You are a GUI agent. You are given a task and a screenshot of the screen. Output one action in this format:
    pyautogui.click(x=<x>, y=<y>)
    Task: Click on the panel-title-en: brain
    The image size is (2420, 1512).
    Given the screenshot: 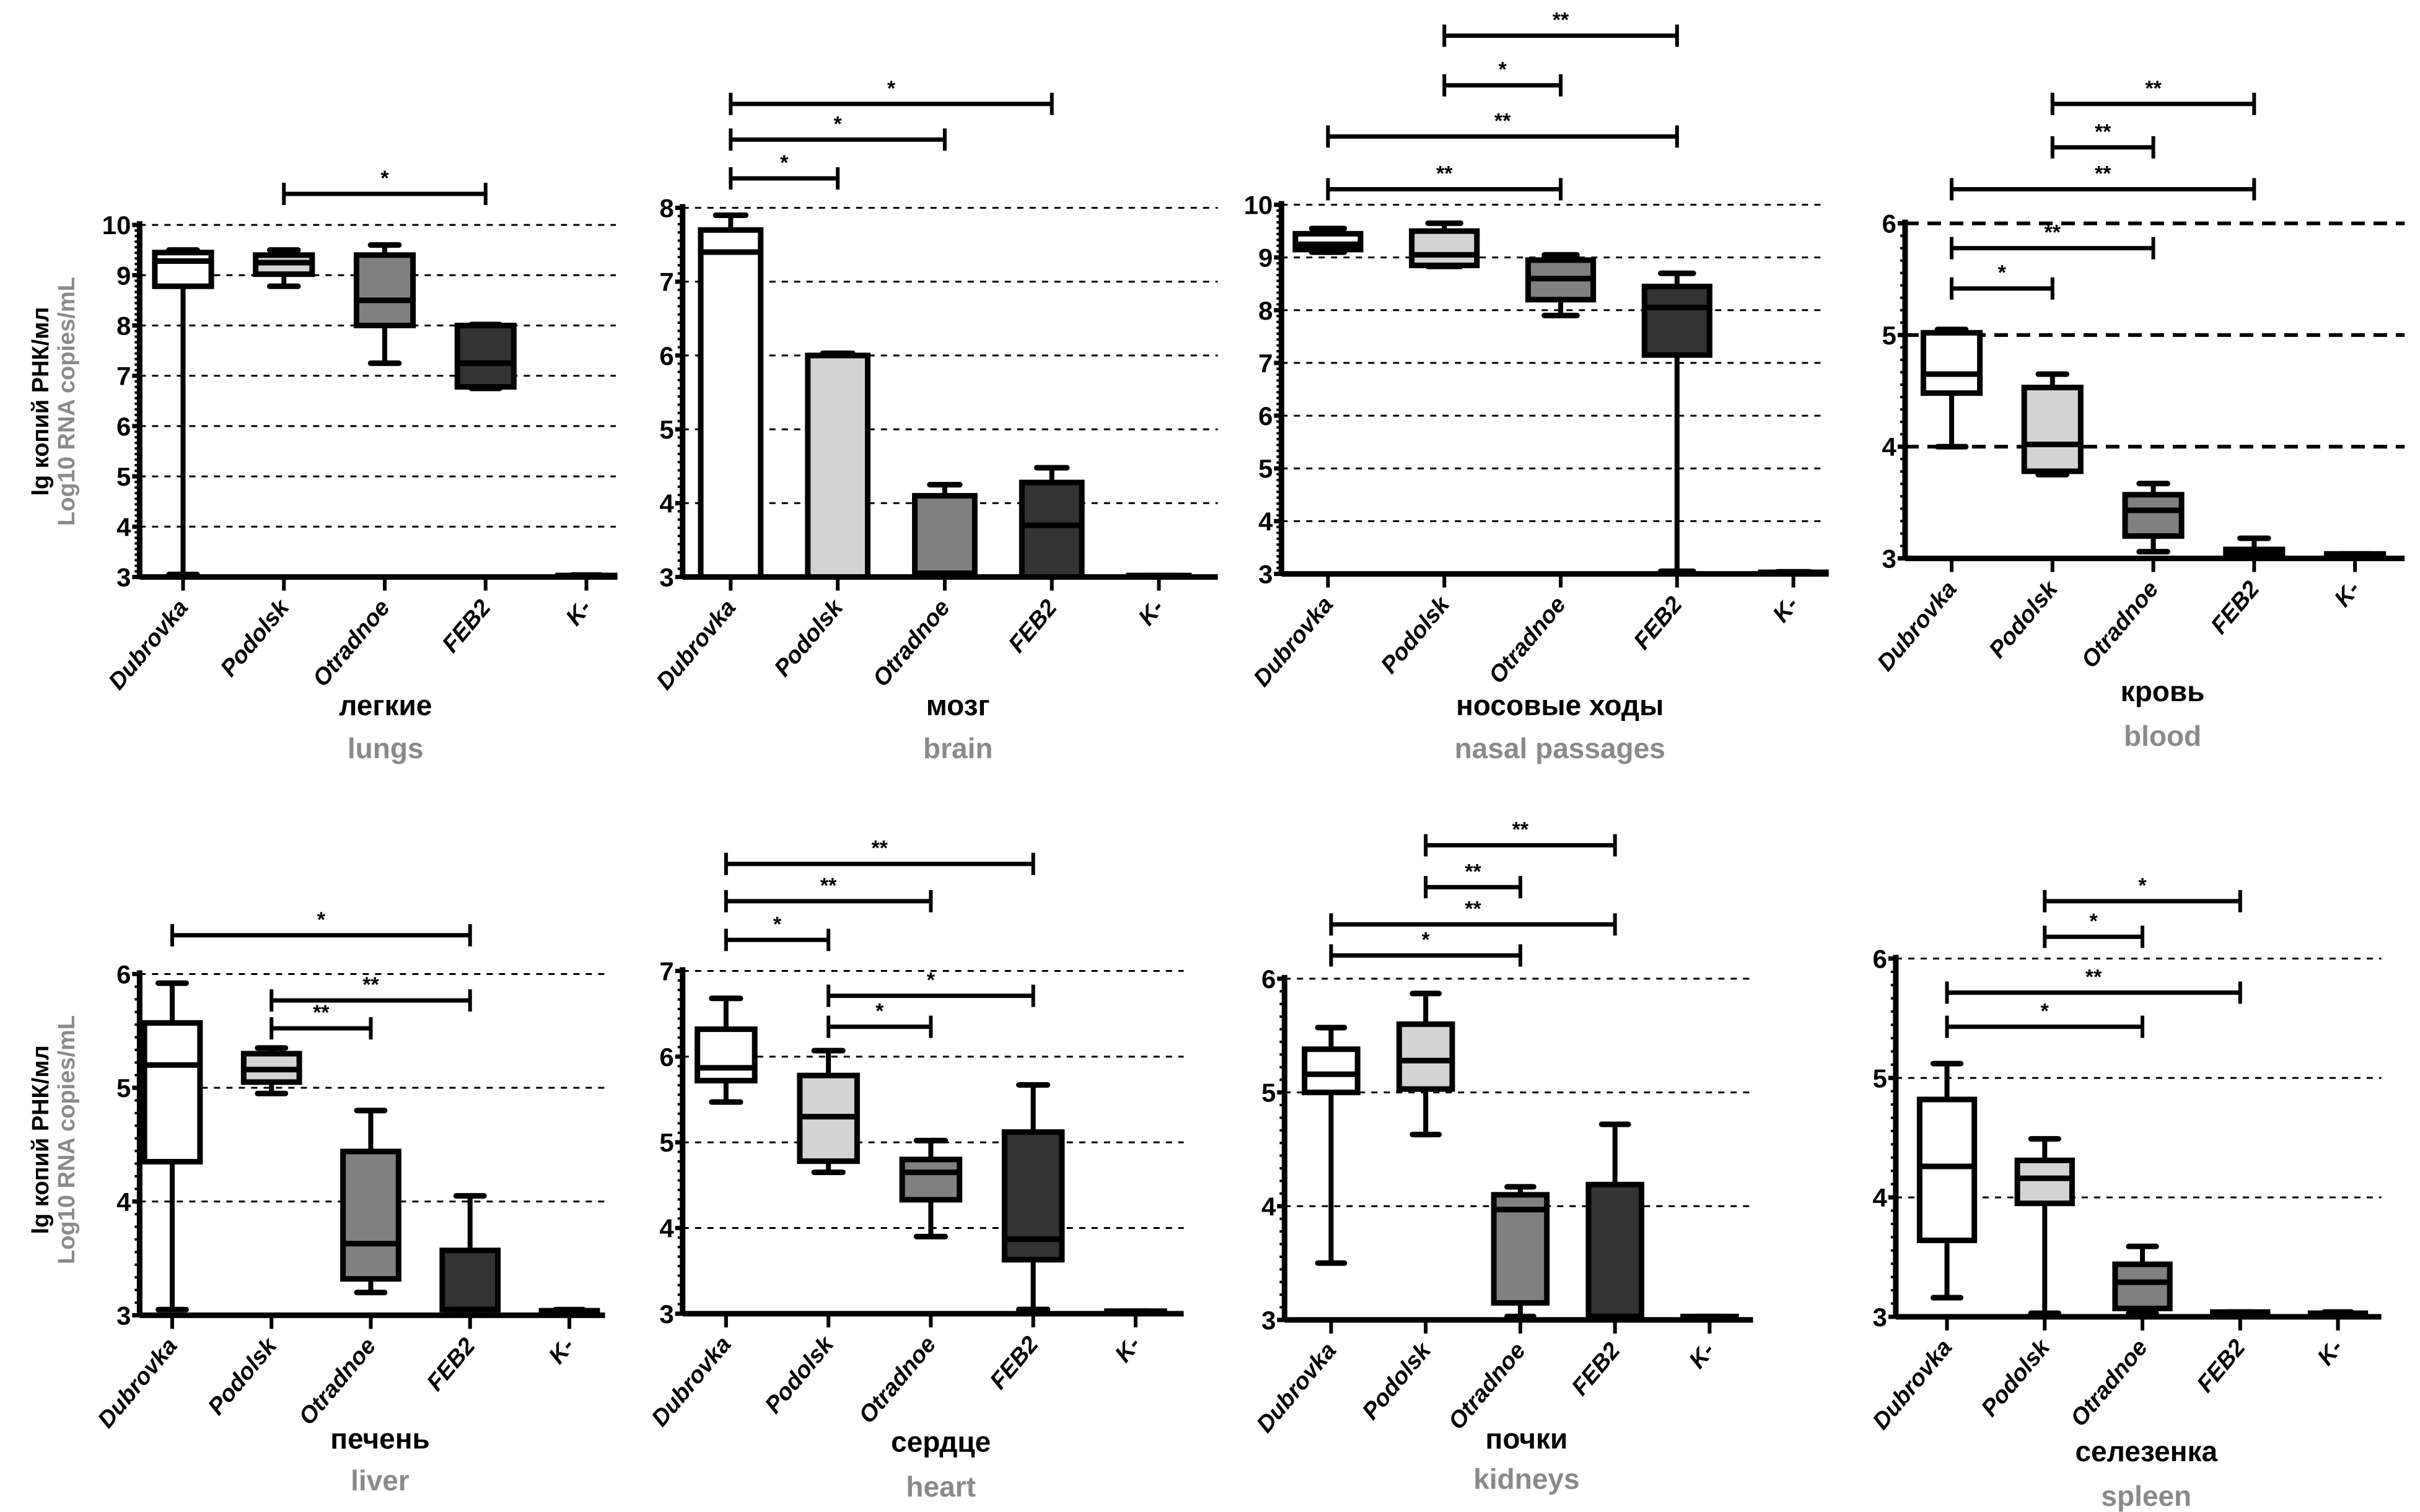 What is the action you would take?
    pyautogui.click(x=958, y=748)
    